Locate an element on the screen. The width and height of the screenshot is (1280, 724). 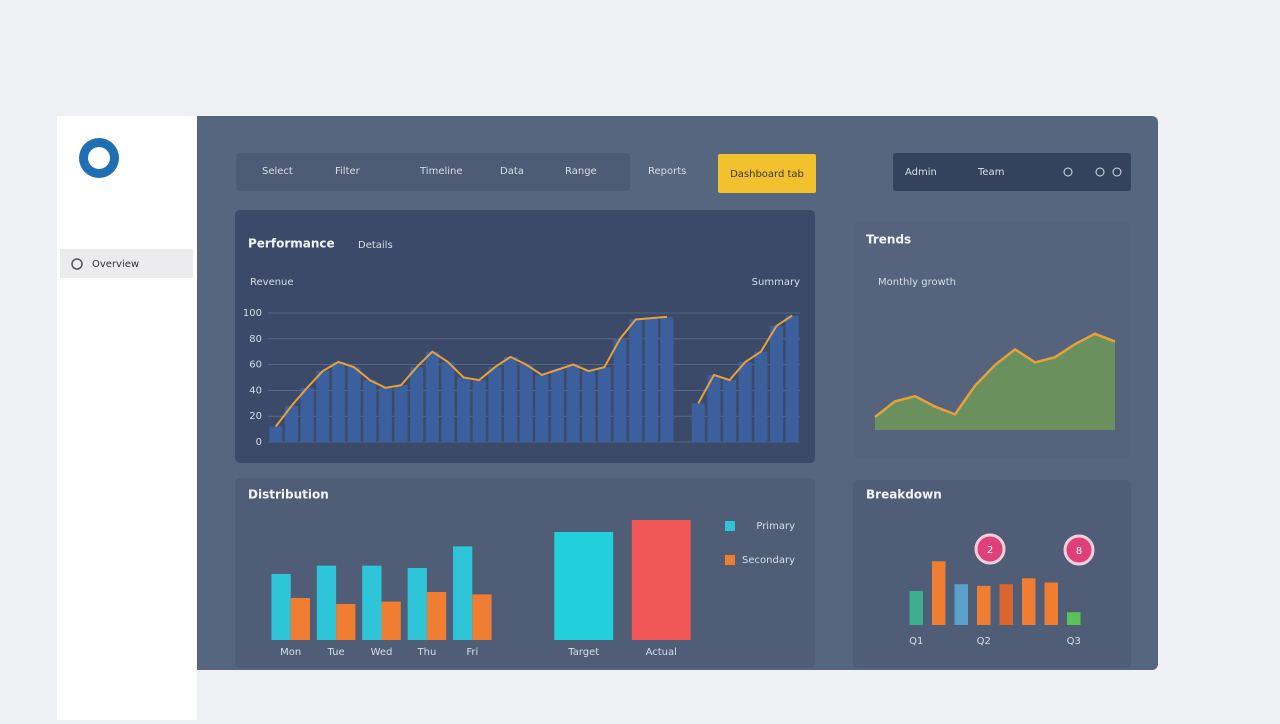
toolbar-item: Filter is located at coordinates (348, 171).